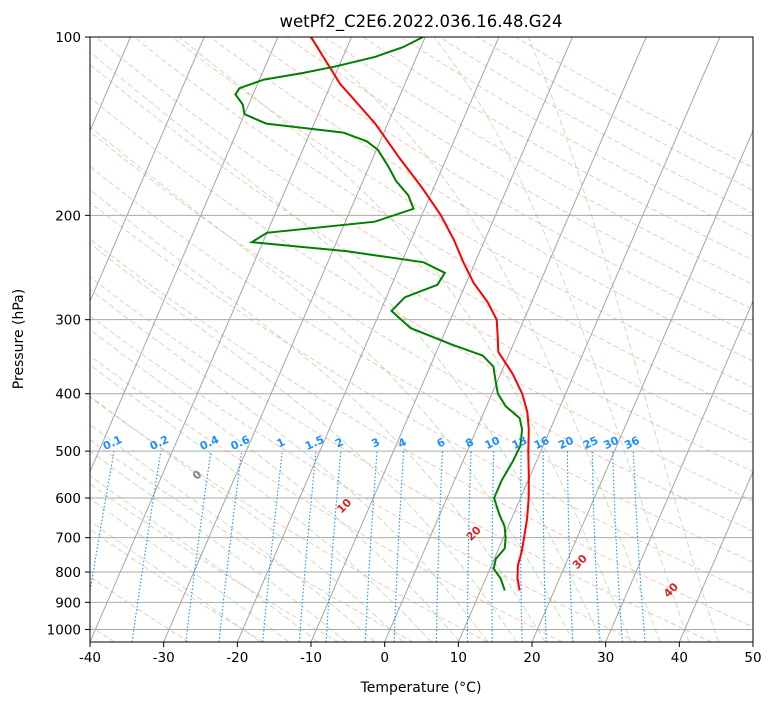 The image size is (775, 708). I want to click on x-tick-label: -10, so click(311, 658).